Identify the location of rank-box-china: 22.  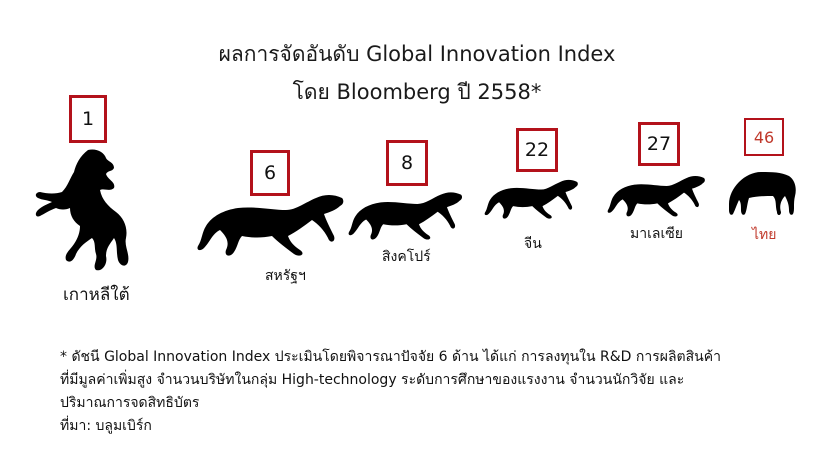
(537, 150).